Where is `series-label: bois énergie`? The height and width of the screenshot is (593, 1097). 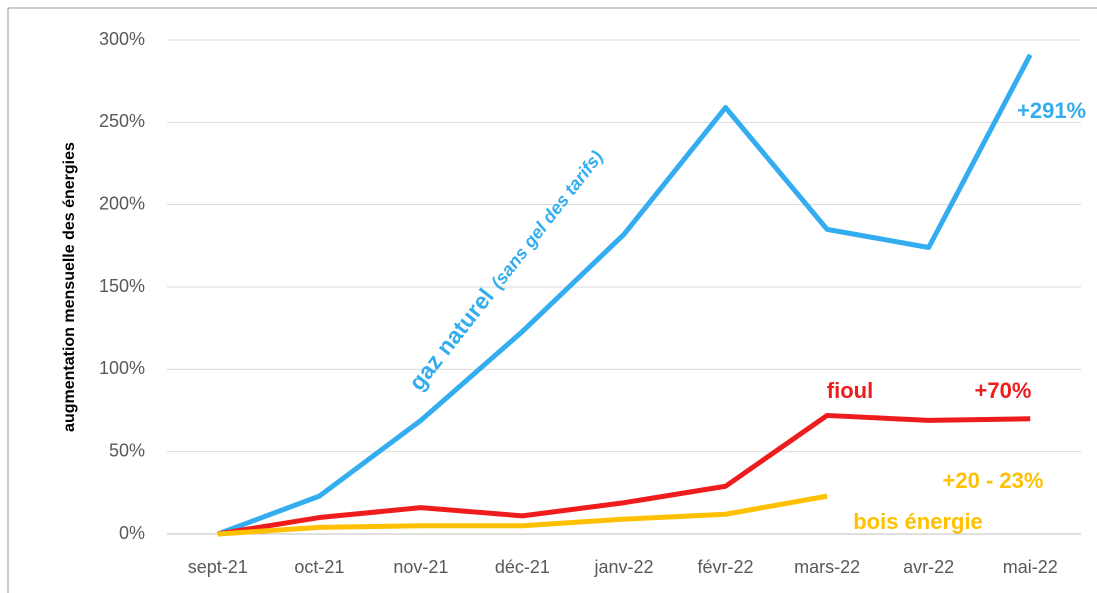
series-label: bois énergie is located at coordinates (918, 521).